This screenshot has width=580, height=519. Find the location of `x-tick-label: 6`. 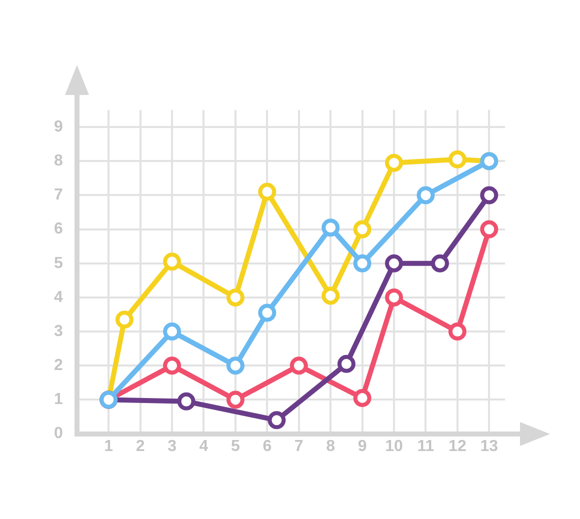

x-tick-label: 6 is located at coordinates (267, 446).